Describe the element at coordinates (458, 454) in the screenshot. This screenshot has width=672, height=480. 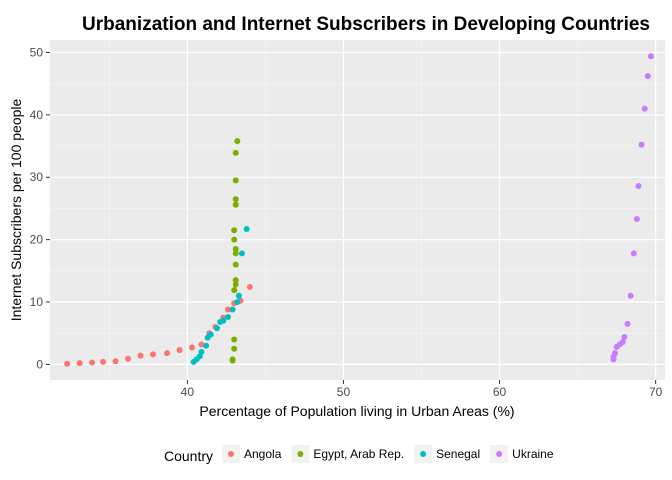
I see `legend-label-senegal: Senegal` at that location.